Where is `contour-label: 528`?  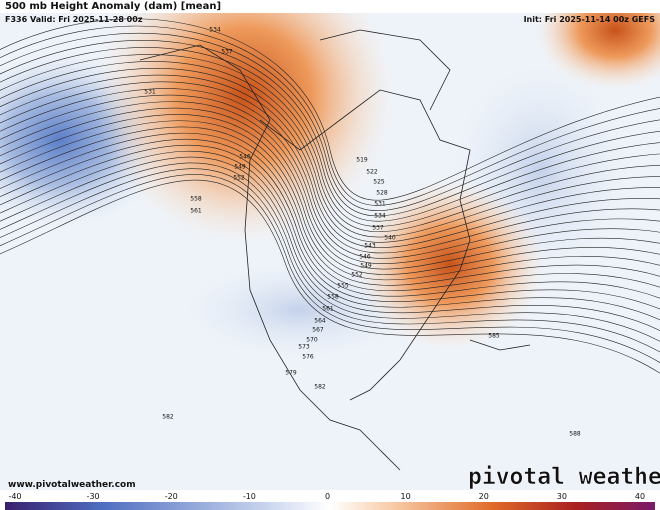
contour-label: 528 is located at coordinates (382, 193).